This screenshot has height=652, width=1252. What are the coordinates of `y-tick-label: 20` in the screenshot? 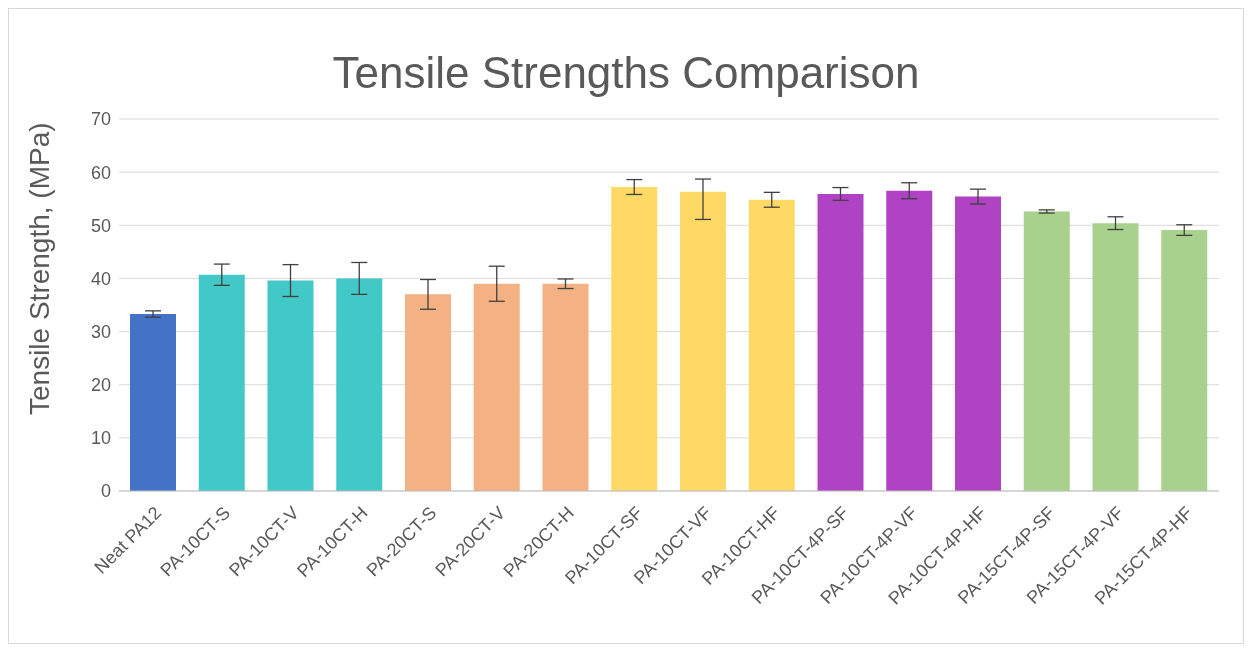 It's located at (100, 385).